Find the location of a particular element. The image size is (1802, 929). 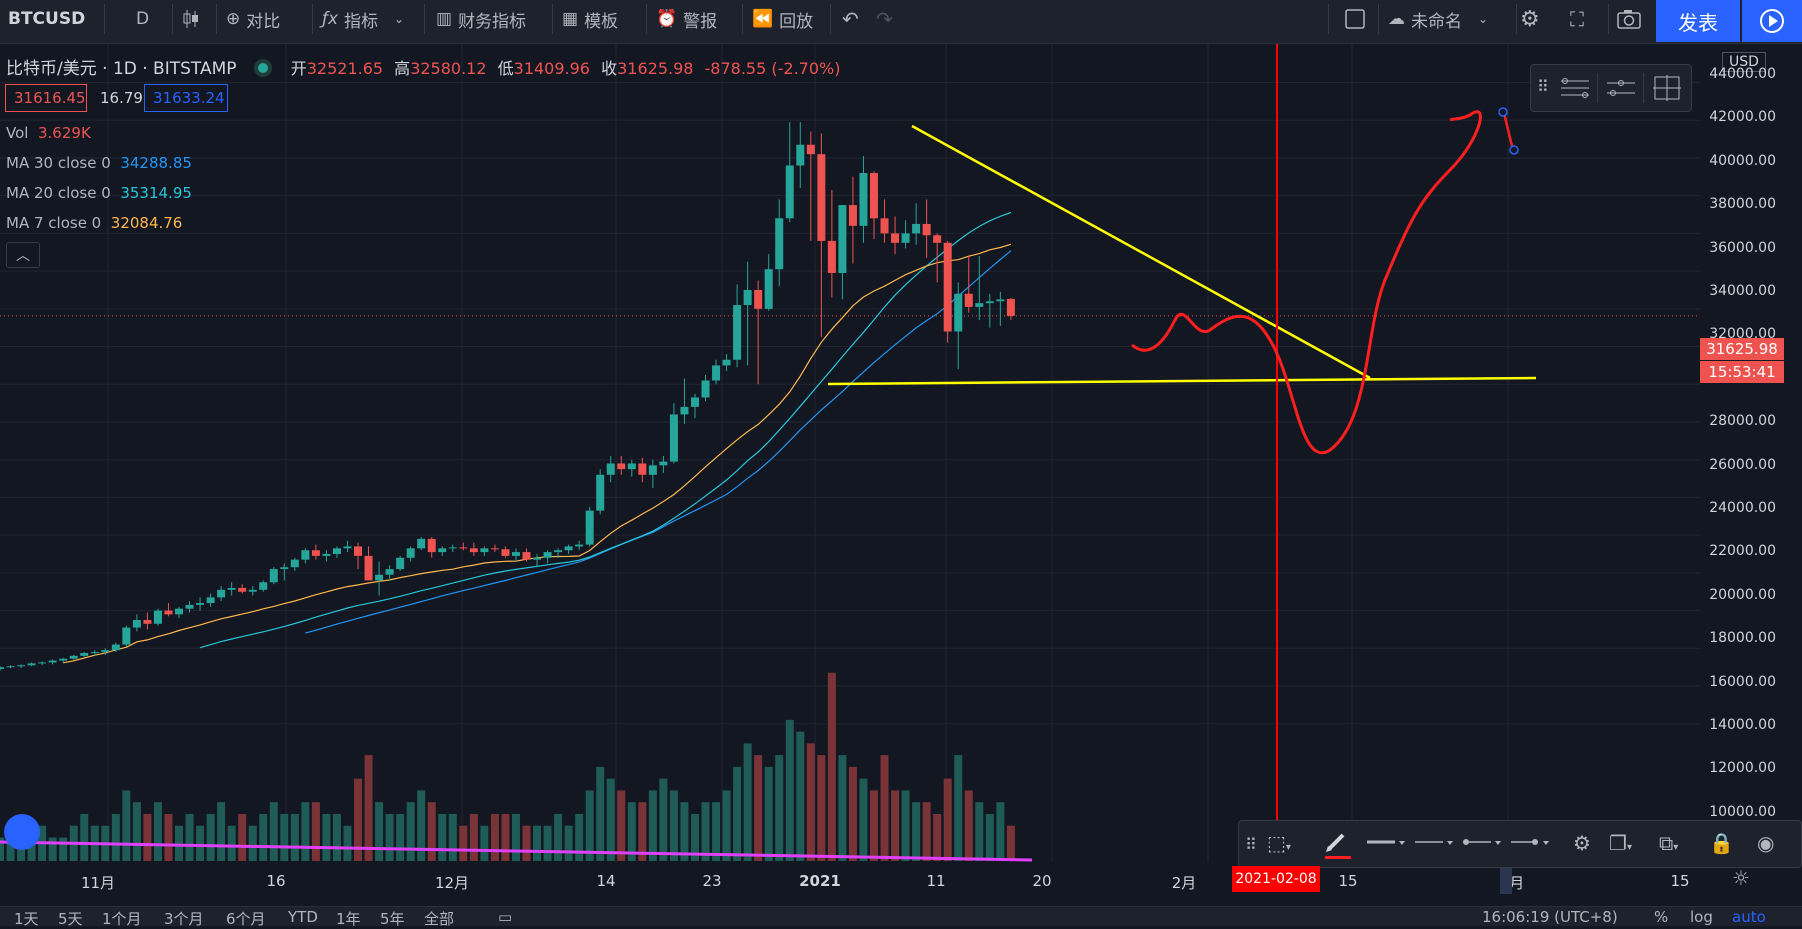

publish-button: 发表 is located at coordinates (1698, 21).